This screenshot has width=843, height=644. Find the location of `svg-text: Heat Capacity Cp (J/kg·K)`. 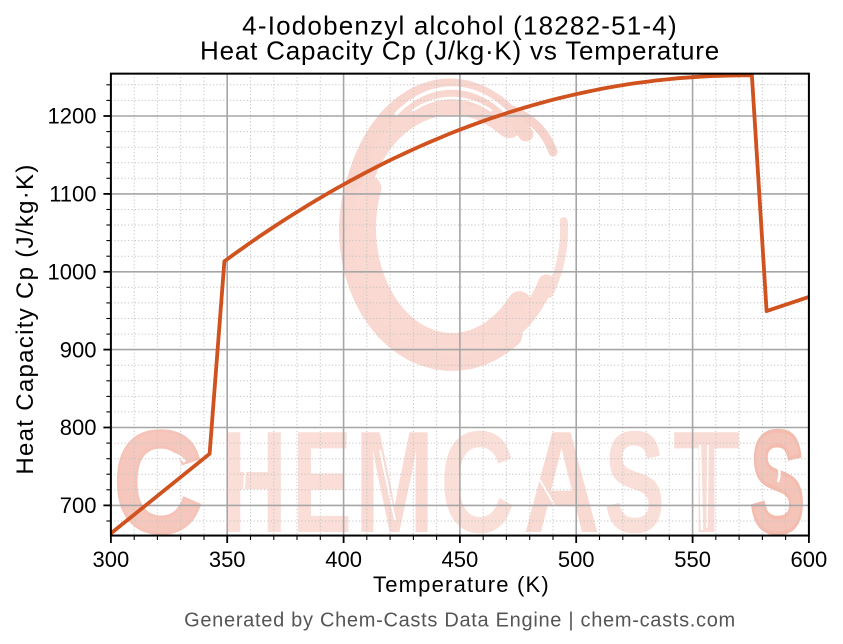

svg-text: Heat Capacity Cp (J/kg·K) is located at coordinates (25, 318).